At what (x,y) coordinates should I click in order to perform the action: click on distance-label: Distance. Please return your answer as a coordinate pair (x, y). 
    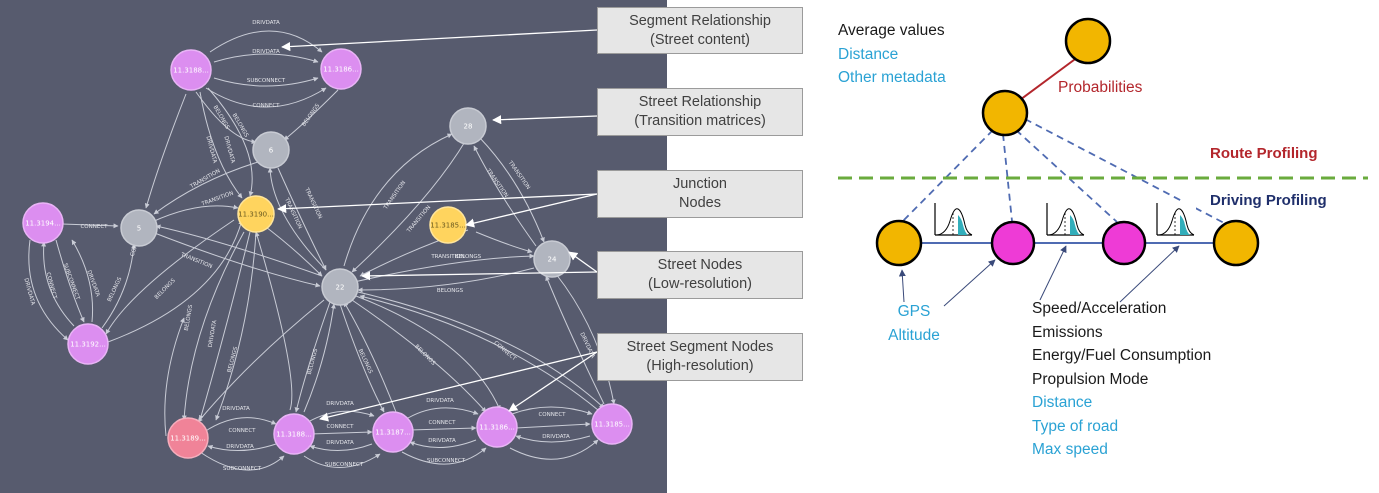
    Looking at the image, I should click on (868, 54).